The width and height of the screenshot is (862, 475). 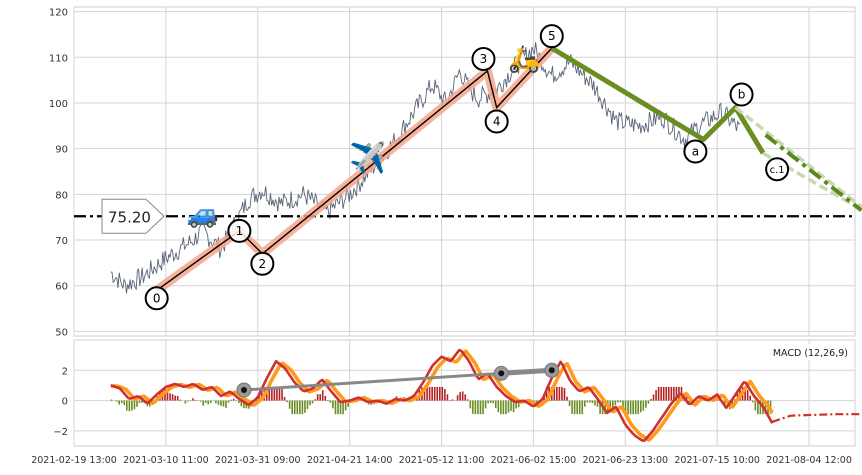 I want to click on car-icon: 🚙, so click(x=202, y=215).